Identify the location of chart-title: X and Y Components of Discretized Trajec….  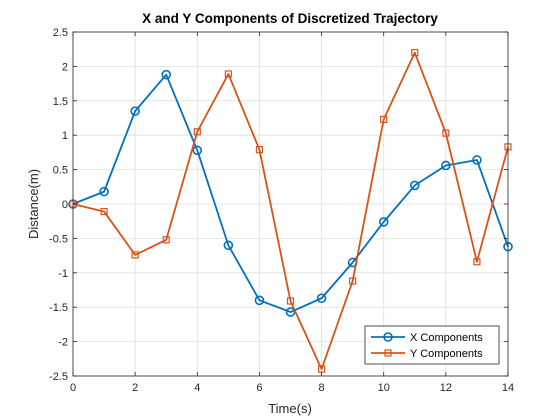
(290, 18).